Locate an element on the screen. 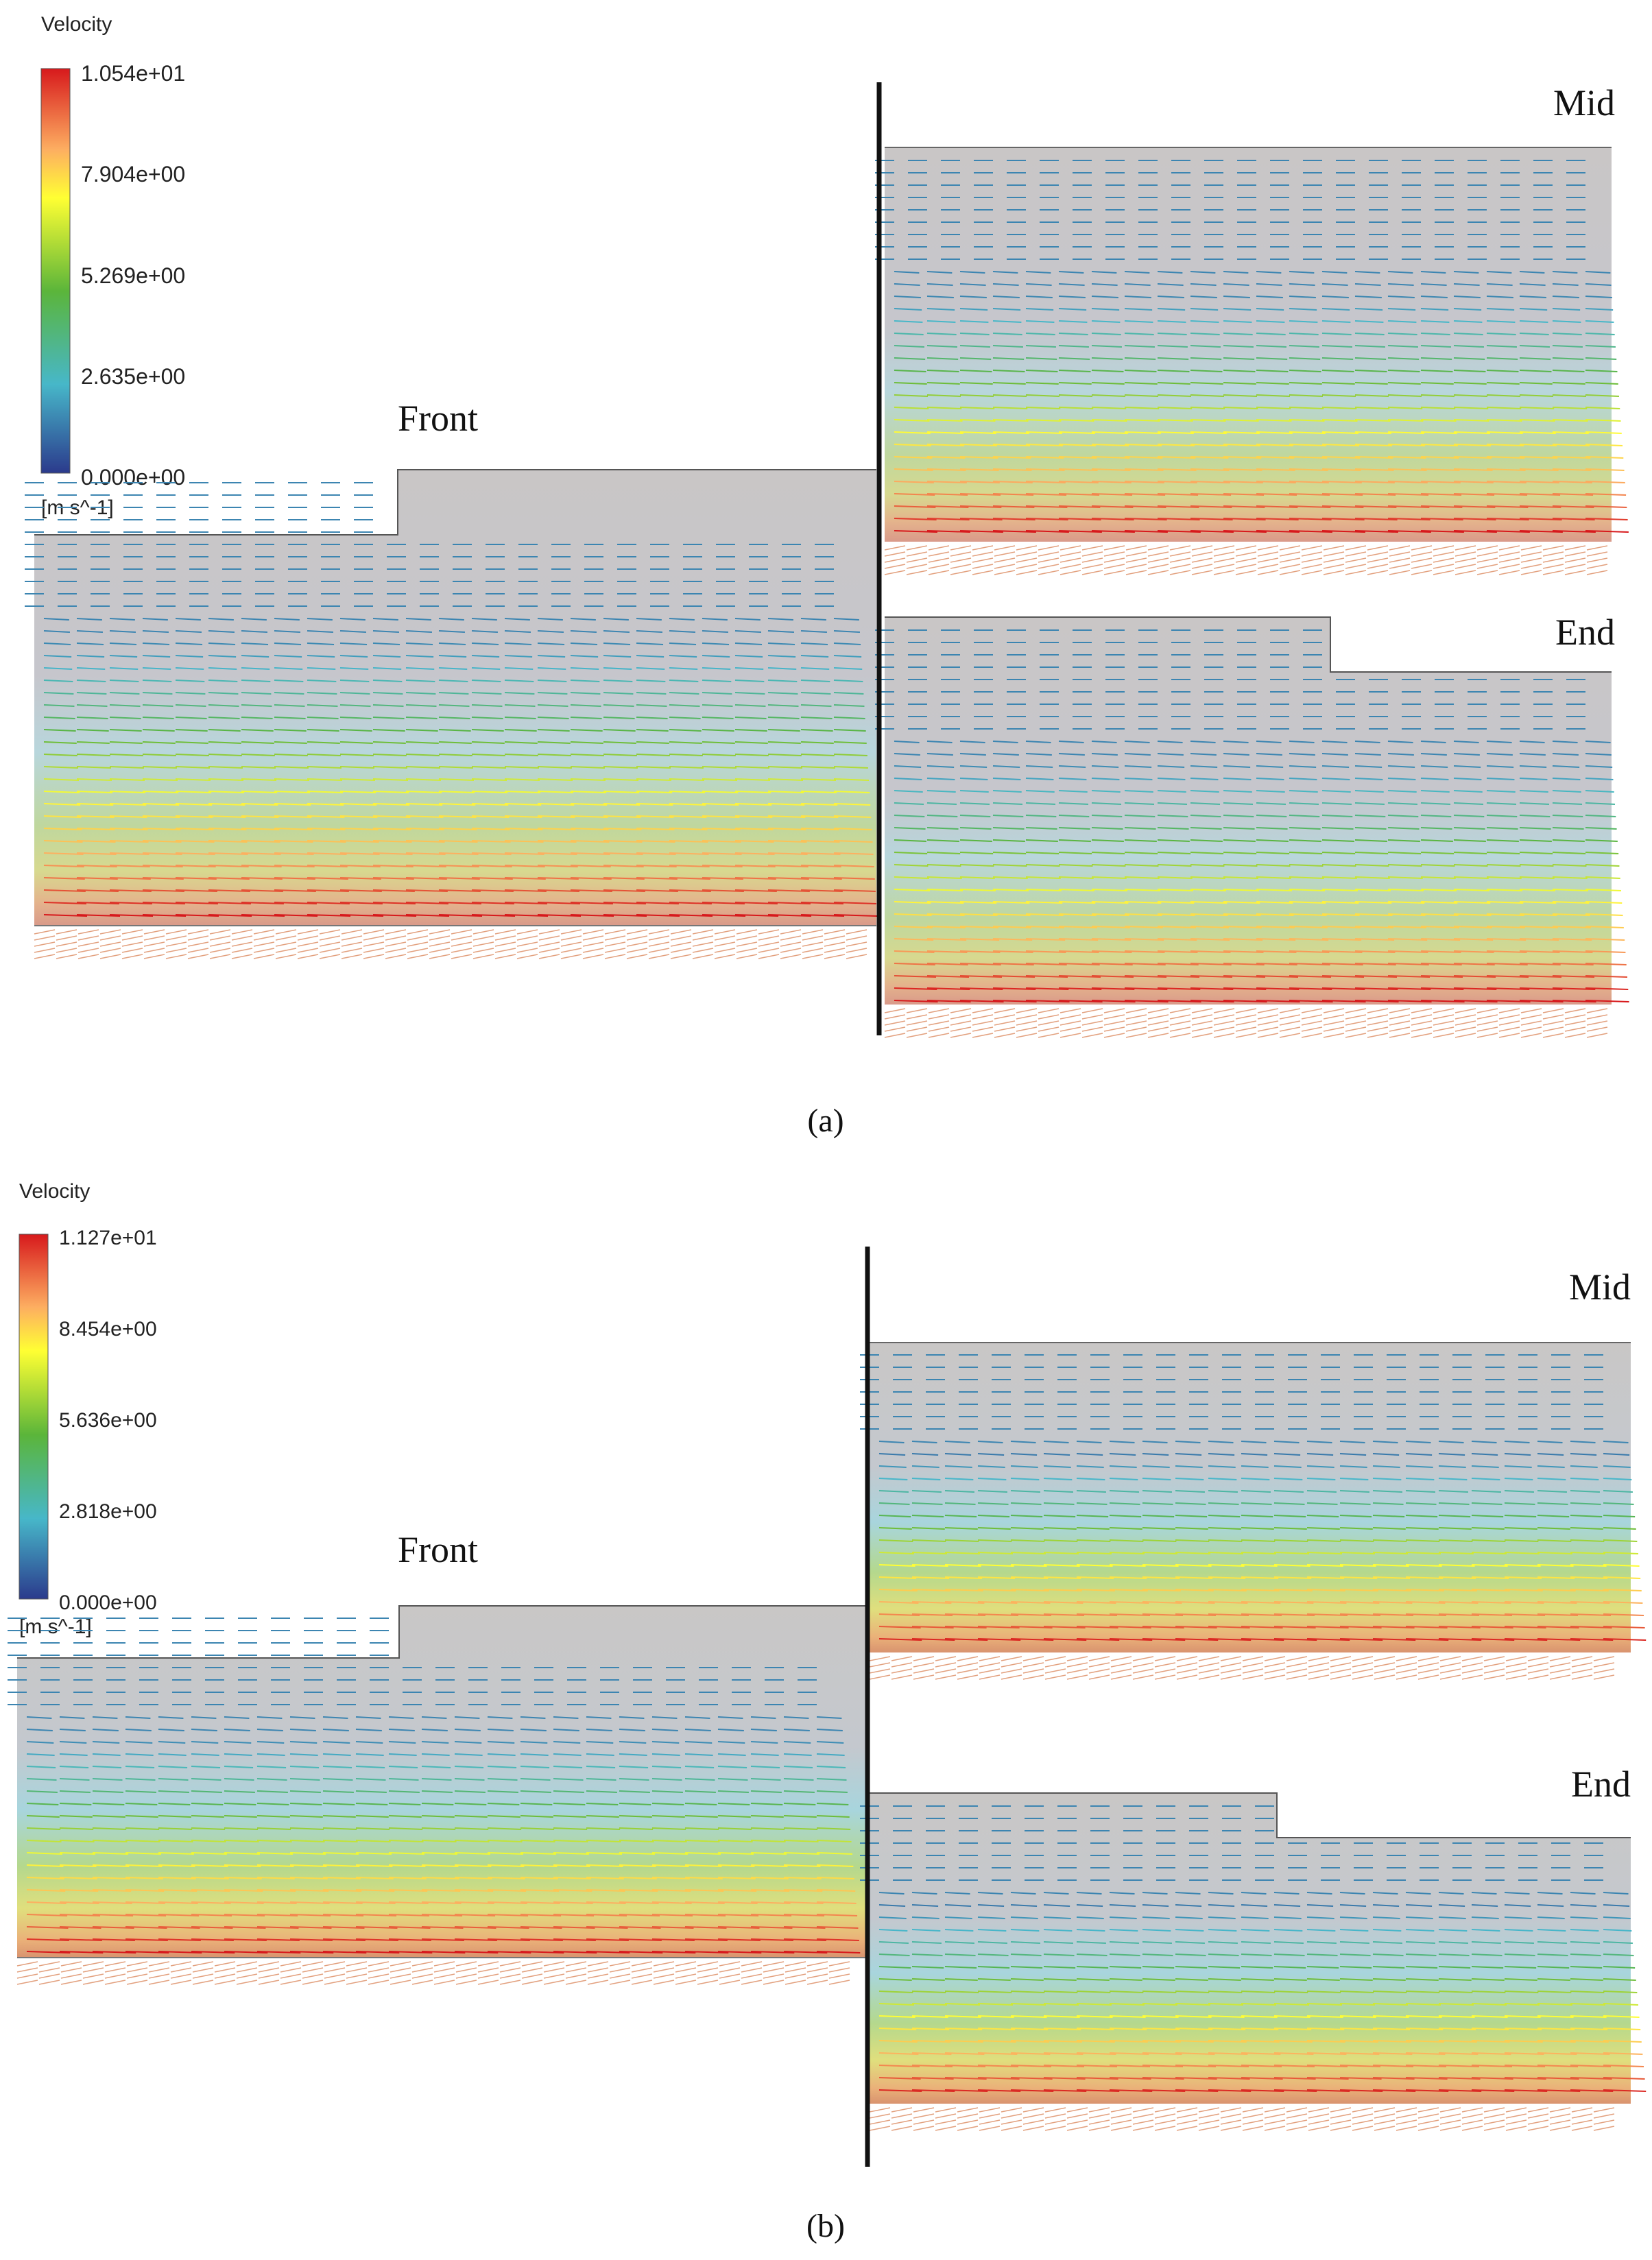 The height and width of the screenshot is (2260, 1652). end-wall-a is located at coordinates (1248, 644).